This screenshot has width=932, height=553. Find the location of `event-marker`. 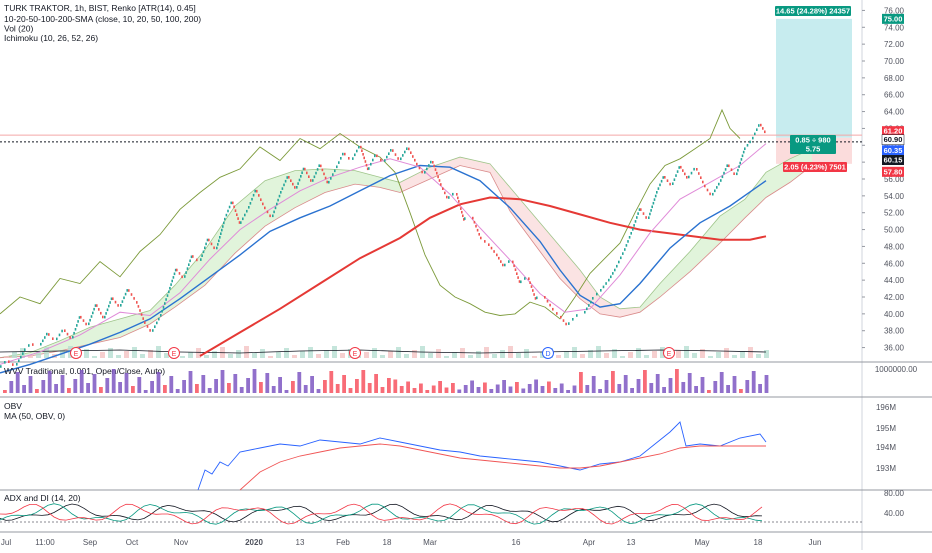

event-marker is located at coordinates (174, 353).